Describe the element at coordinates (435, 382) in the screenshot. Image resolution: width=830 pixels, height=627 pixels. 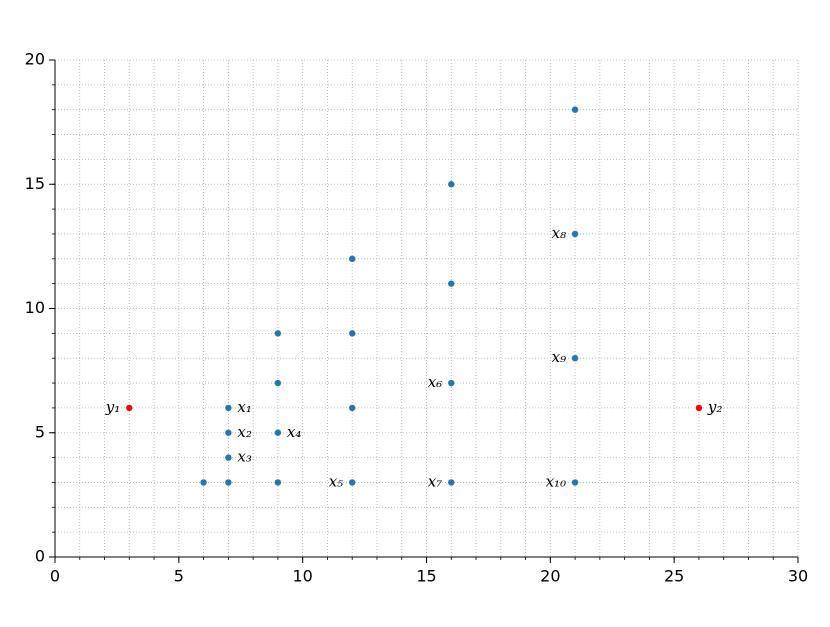
I see `point-label: x₆` at that location.